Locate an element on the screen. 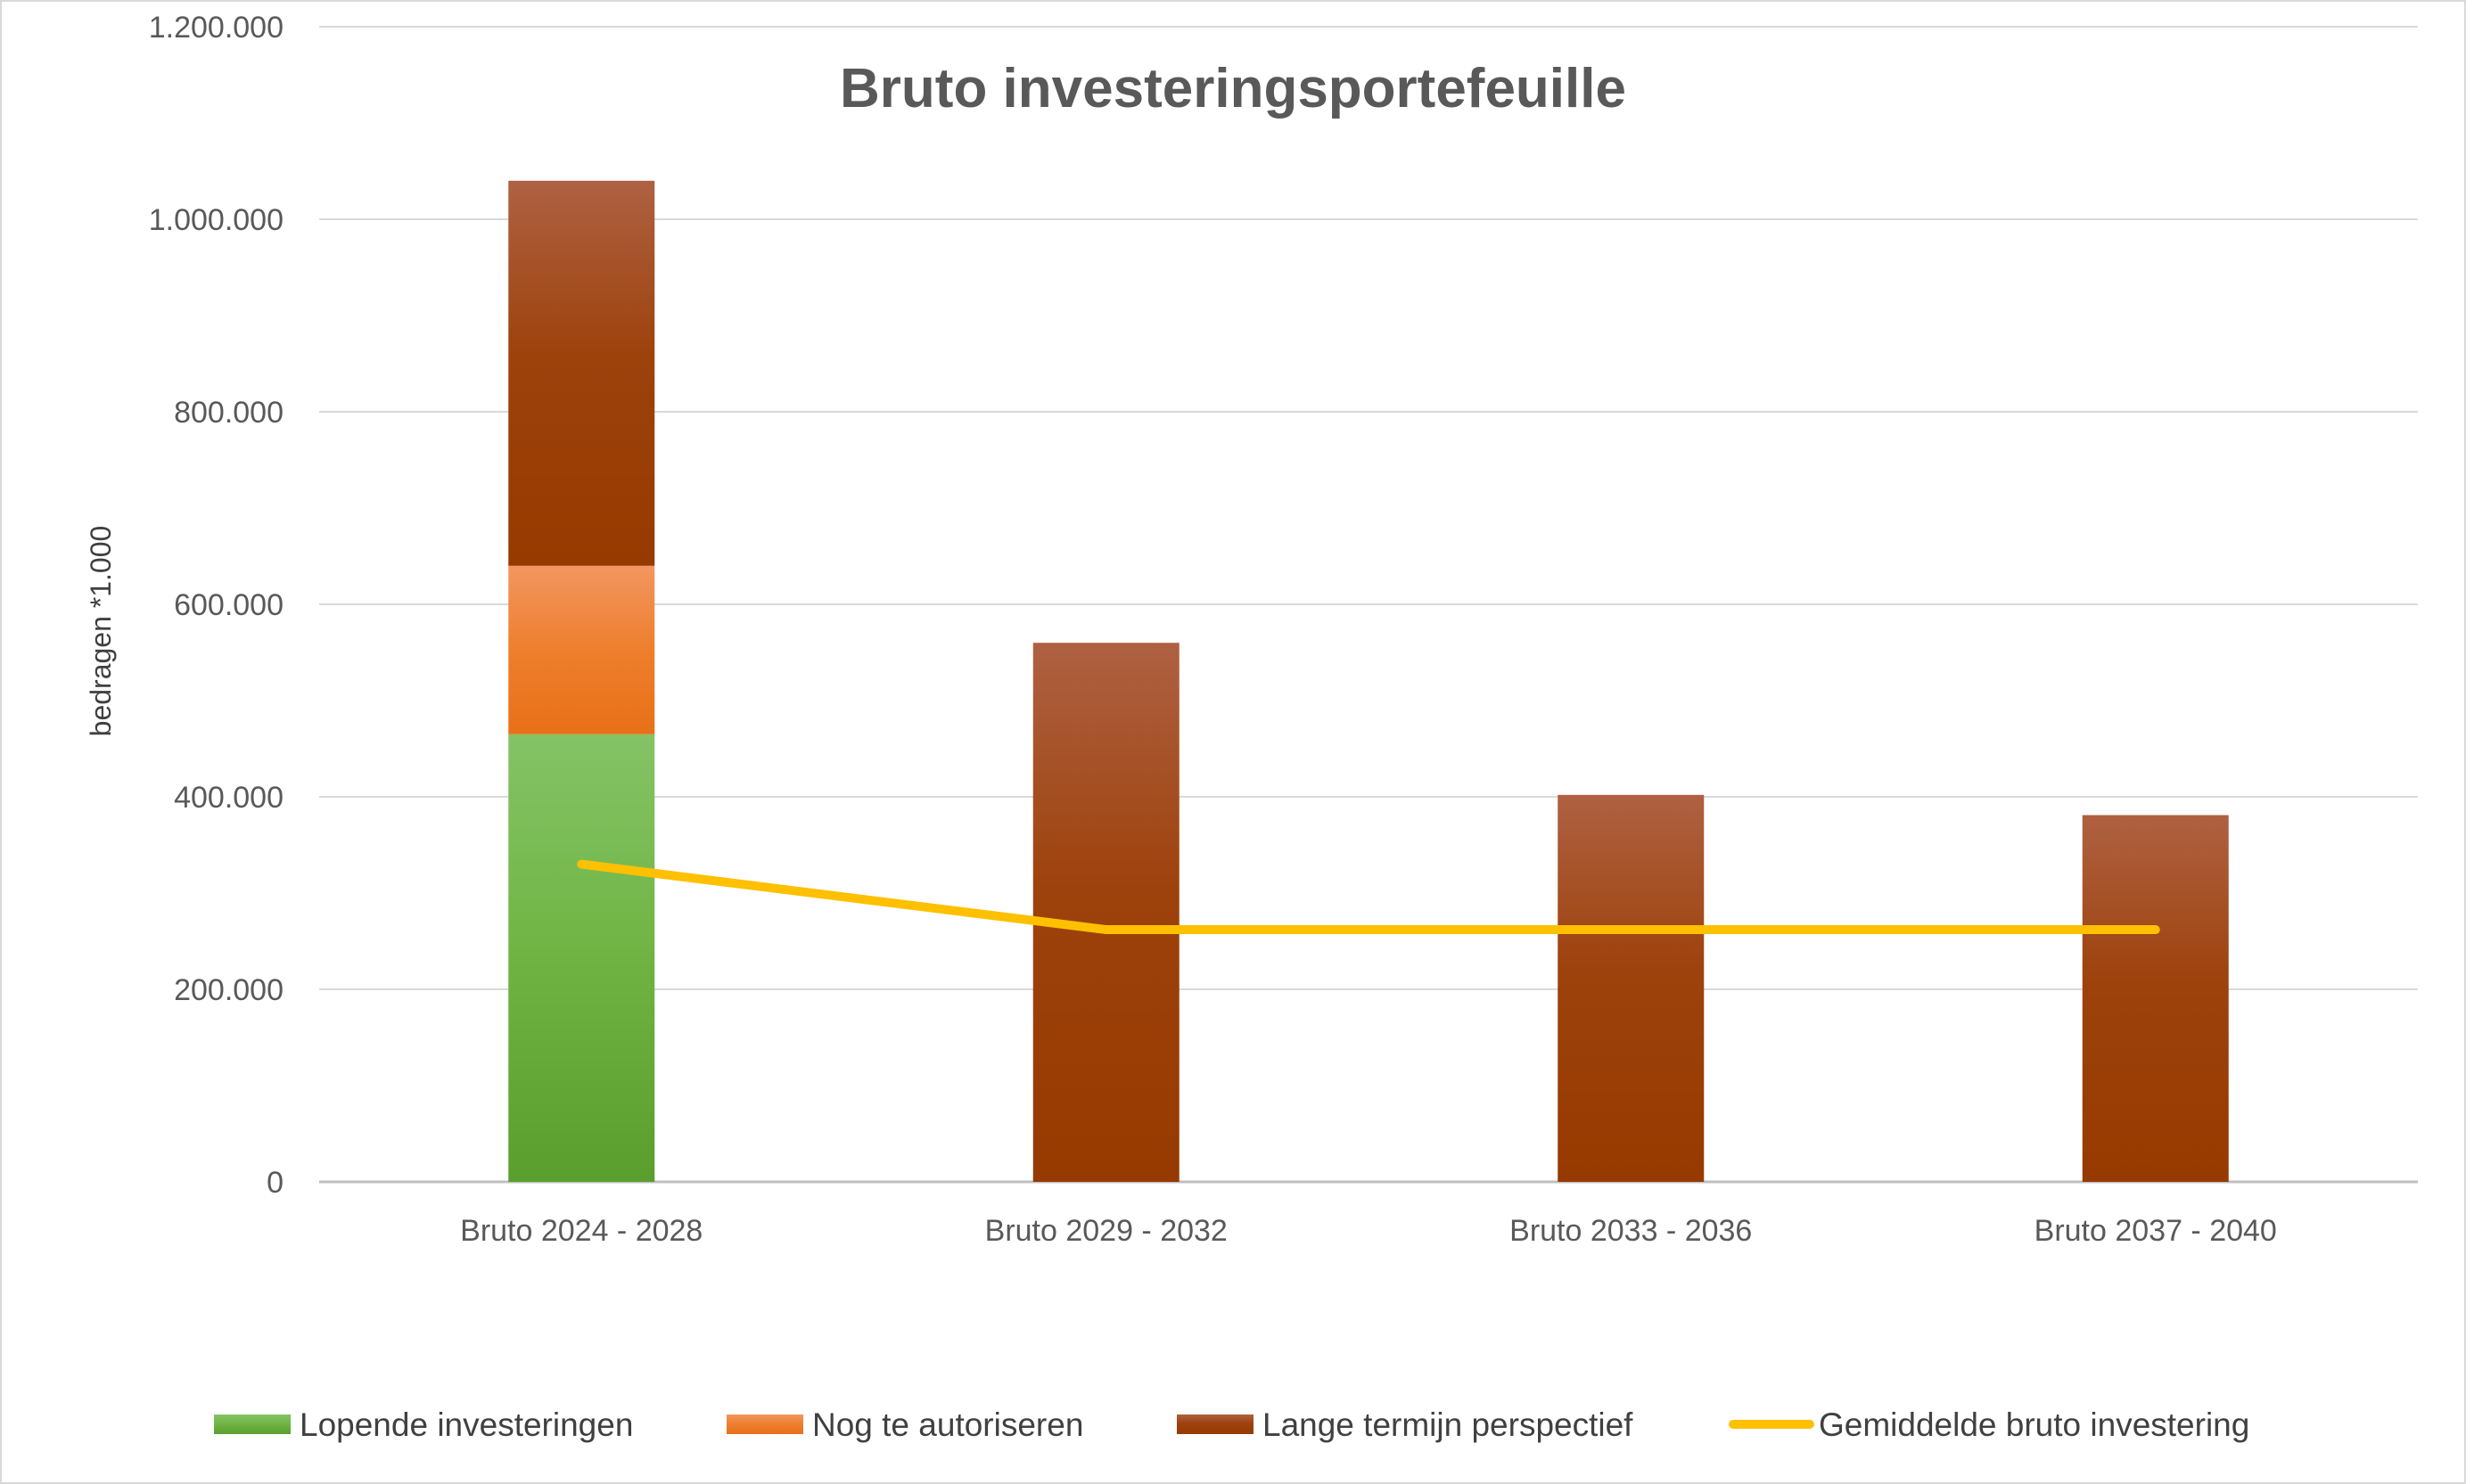 Image resolution: width=2466 pixels, height=1484 pixels. y-tick-label: 200.000 is located at coordinates (229, 990).